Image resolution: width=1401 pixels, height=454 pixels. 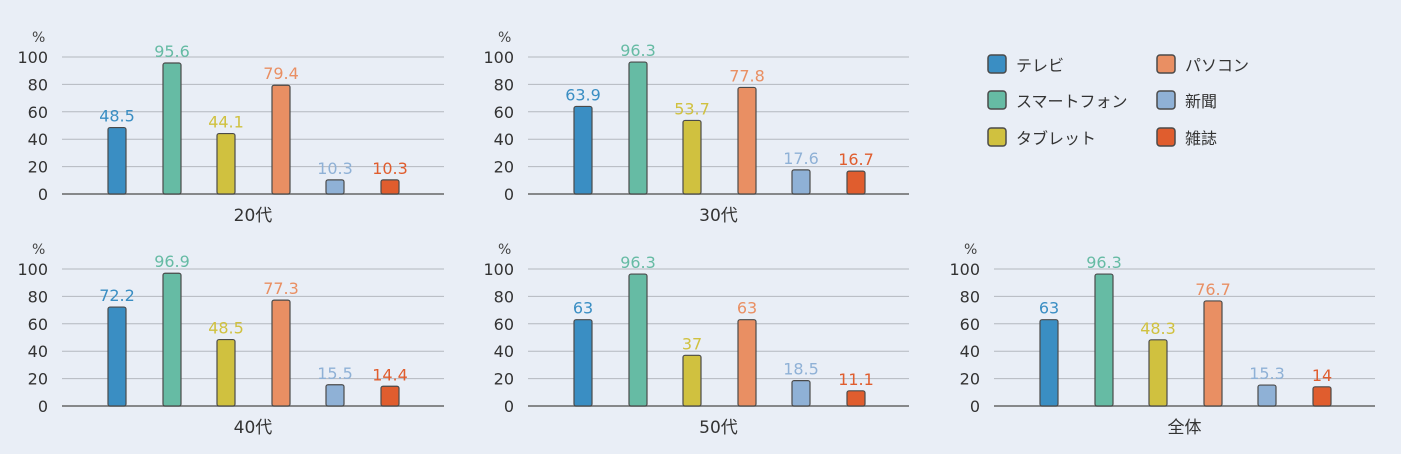 I want to click on legend-label: テレビ, so click(x=1040, y=65).